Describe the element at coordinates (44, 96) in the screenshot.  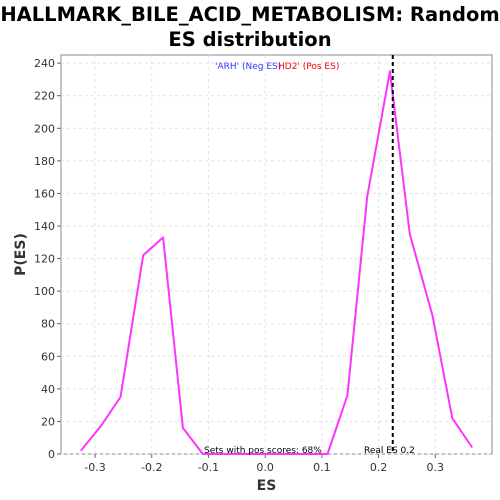
I see `y-tick-label: 220` at that location.